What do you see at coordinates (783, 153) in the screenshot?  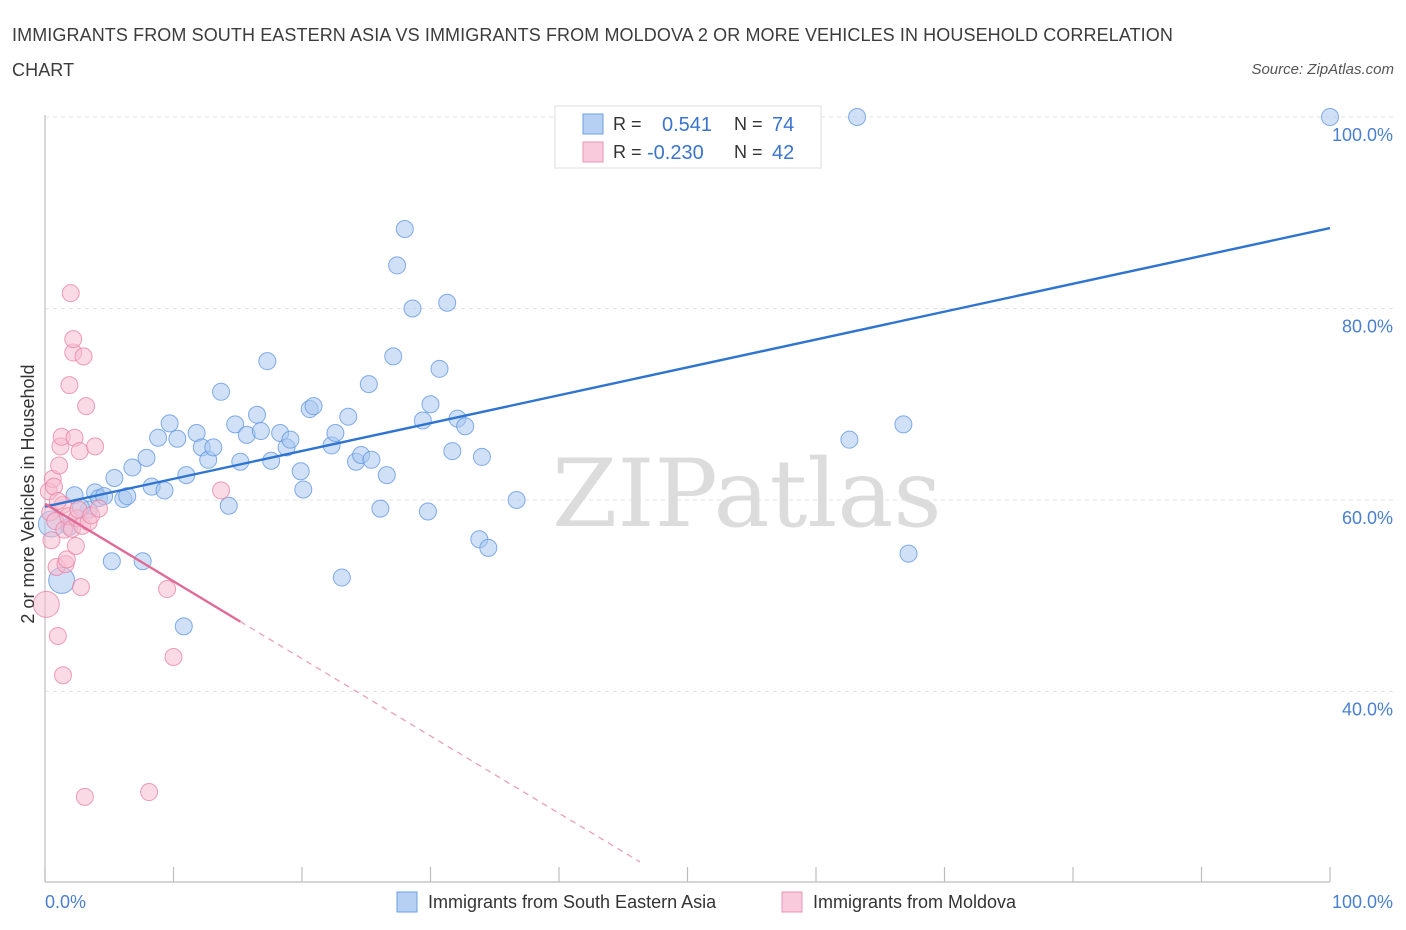 I see `legend-n-value-1: 42` at bounding box center [783, 153].